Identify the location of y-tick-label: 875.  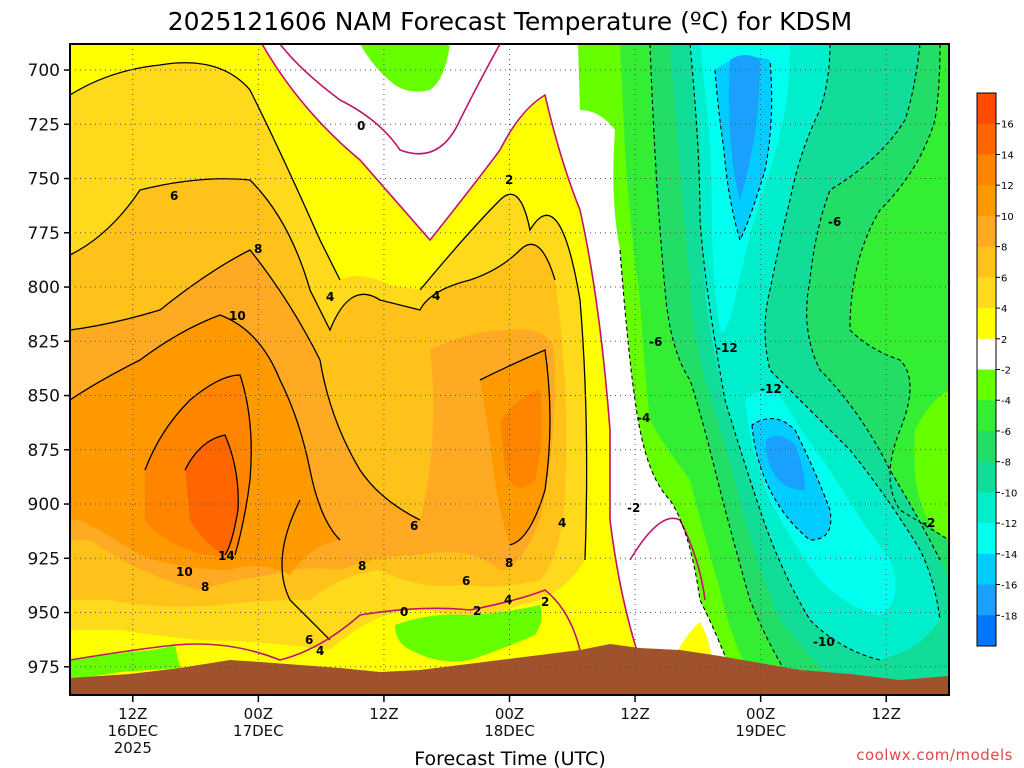
(44, 451).